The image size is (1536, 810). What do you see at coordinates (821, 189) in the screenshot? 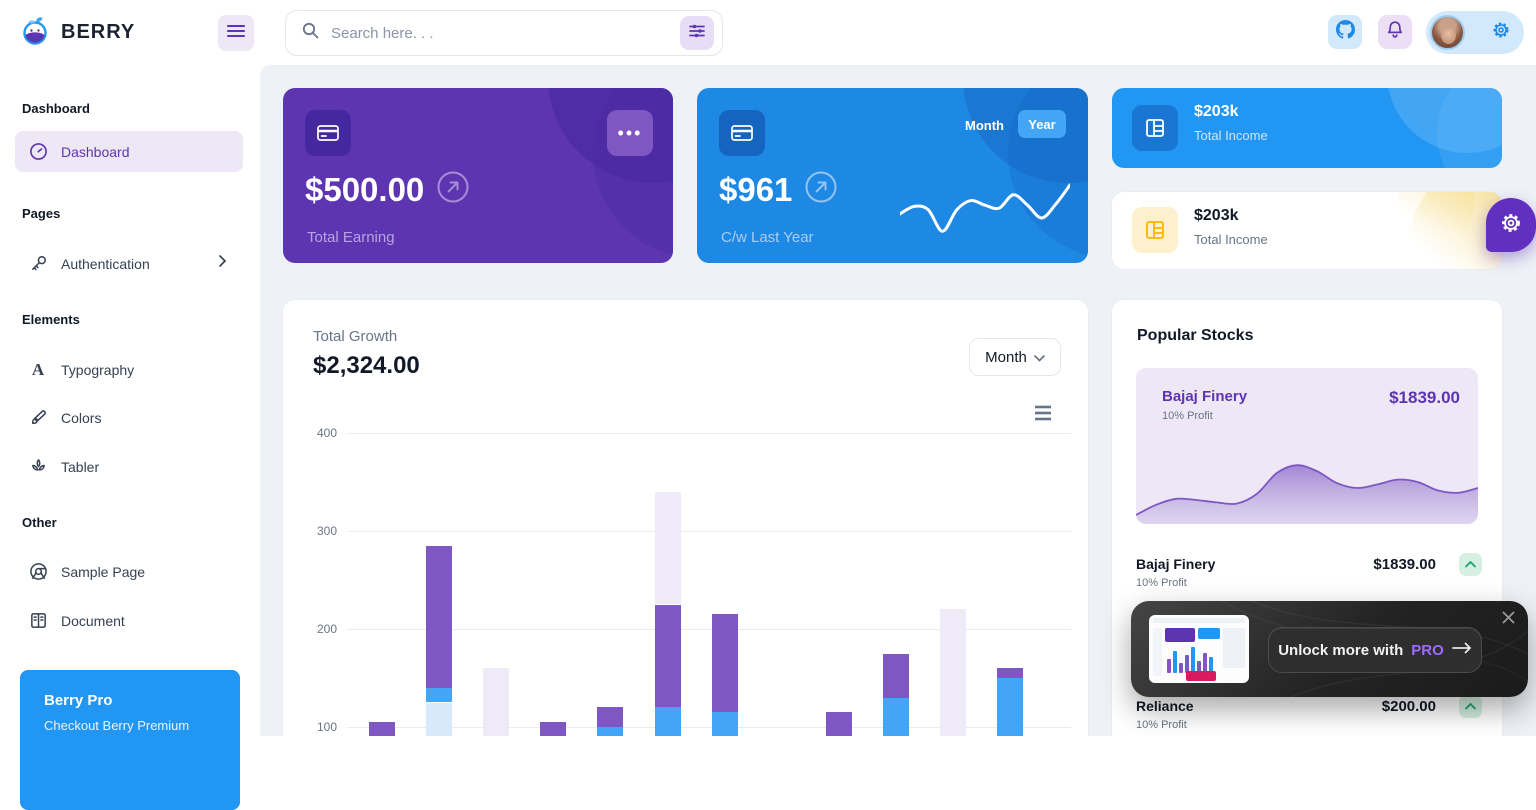
I see `arrow-up-right-circle-icon` at bounding box center [821, 189].